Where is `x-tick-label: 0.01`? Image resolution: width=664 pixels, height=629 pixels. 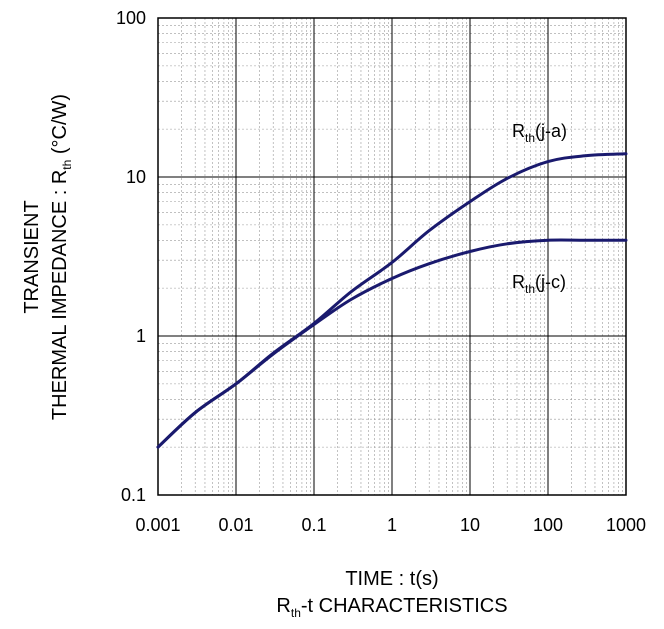 x-tick-label: 0.01 is located at coordinates (235, 525).